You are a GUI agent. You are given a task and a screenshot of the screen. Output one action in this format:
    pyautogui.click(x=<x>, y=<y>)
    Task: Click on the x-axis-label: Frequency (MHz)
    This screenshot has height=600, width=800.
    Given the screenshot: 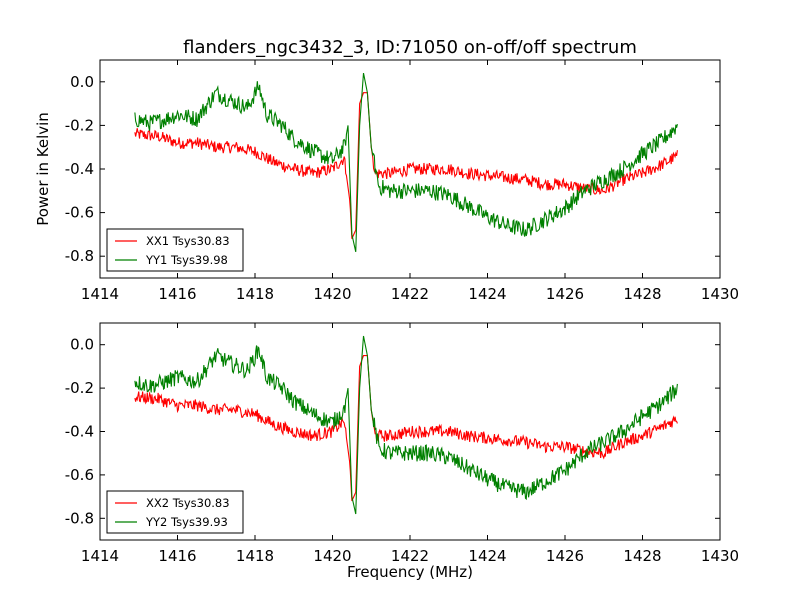 What is the action you would take?
    pyautogui.click(x=410, y=572)
    